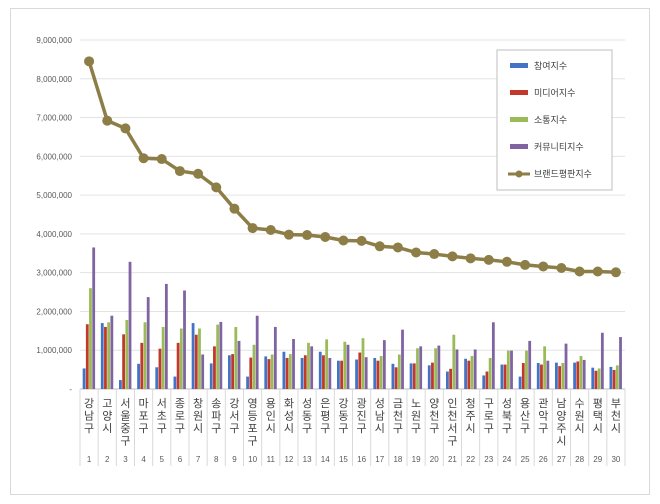 The height and width of the screenshot is (504, 660). Describe the element at coordinates (338, 374) in the screenshot. I see `bar-참여지수-15` at that location.